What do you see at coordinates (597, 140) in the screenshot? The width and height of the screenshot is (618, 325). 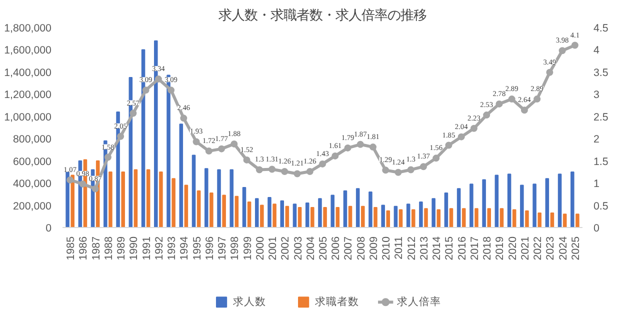 I see `y2-tick-label: 2` at bounding box center [597, 140].